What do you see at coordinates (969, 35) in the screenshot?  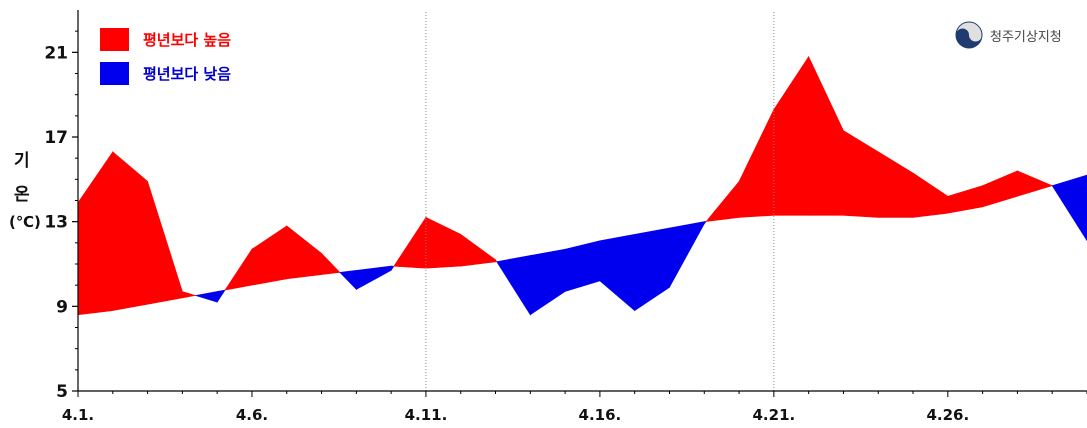 I see `taegeuk-logo-icon` at bounding box center [969, 35].